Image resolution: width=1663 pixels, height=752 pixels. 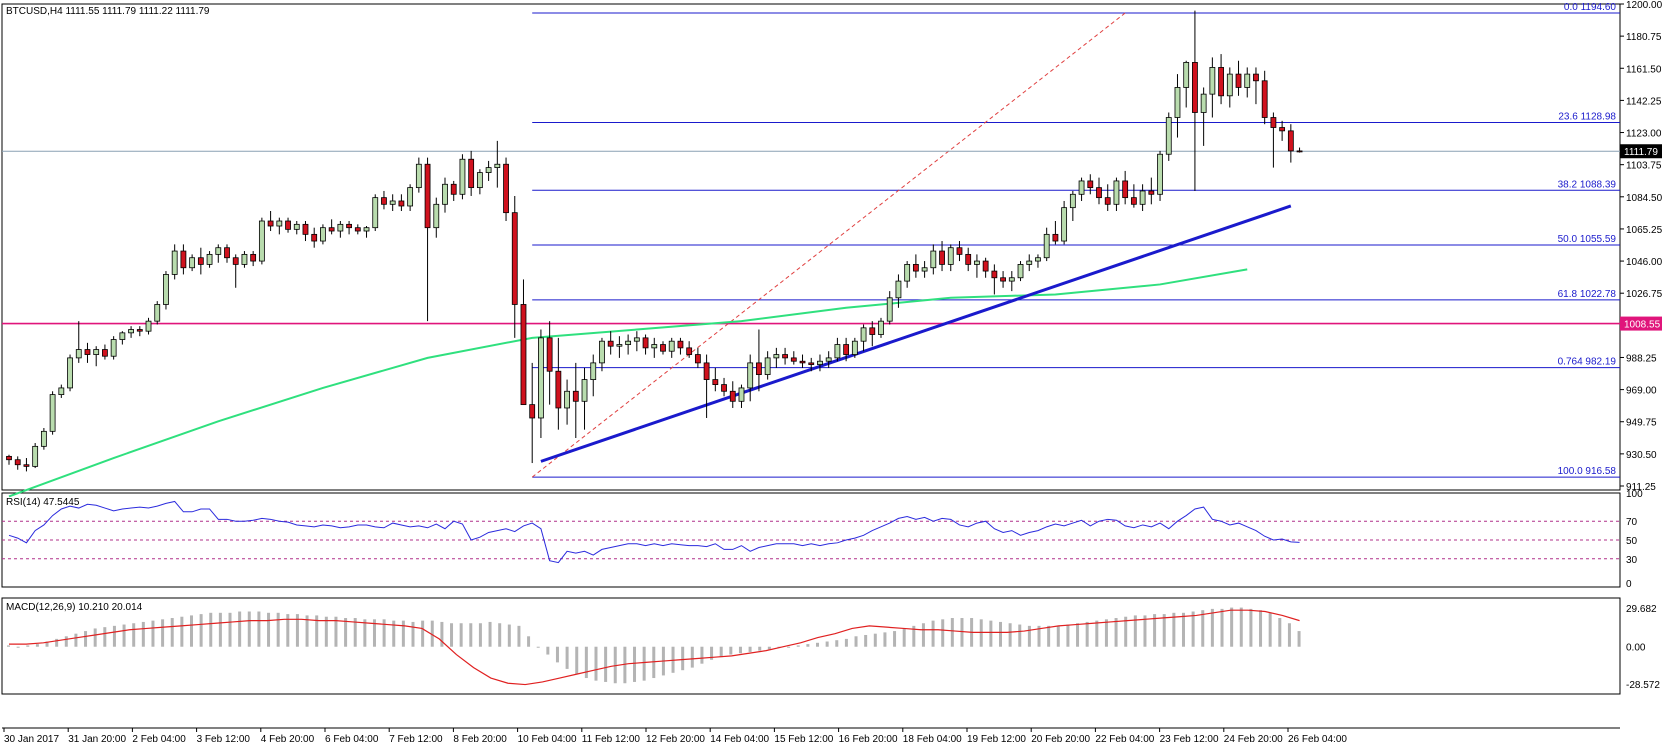 What do you see at coordinates (1641, 151) in the screenshot?
I see `current-price-tag` at bounding box center [1641, 151].